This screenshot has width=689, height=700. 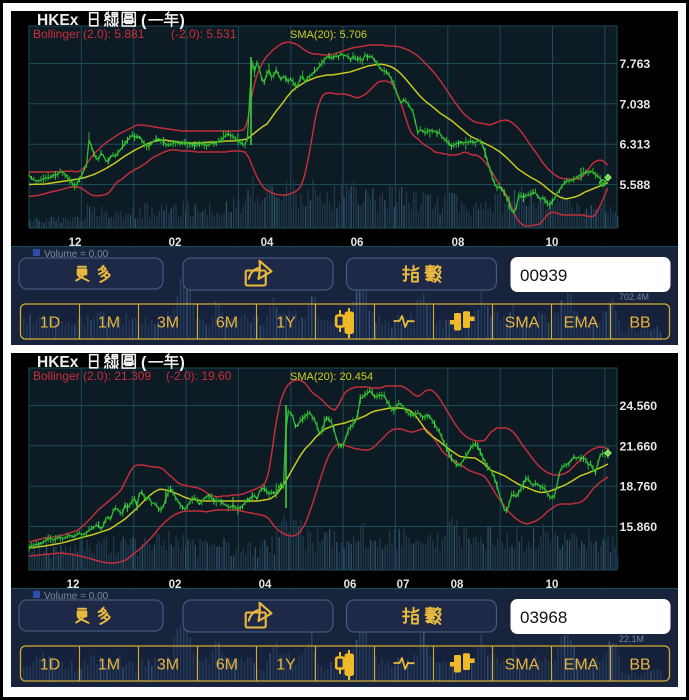 What do you see at coordinates (204, 34) in the screenshot?
I see `svg-text: (-2.0): 5.531` at bounding box center [204, 34].